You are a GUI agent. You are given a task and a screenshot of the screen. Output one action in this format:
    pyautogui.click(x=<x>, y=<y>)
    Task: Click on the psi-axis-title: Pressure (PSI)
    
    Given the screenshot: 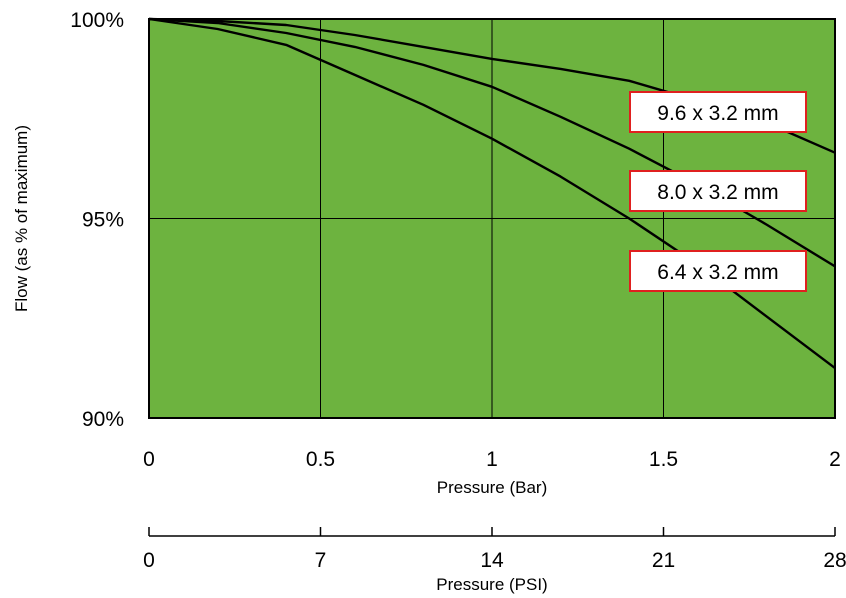 What is the action you would take?
    pyautogui.click(x=491, y=584)
    